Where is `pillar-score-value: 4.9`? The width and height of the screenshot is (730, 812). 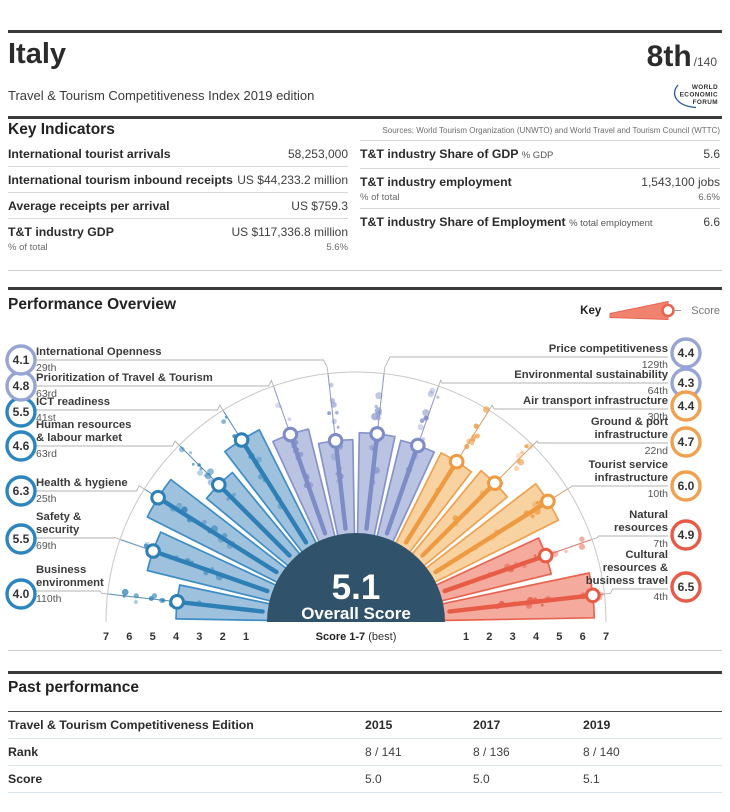
pillar-score-value: 4.9 is located at coordinates (686, 535).